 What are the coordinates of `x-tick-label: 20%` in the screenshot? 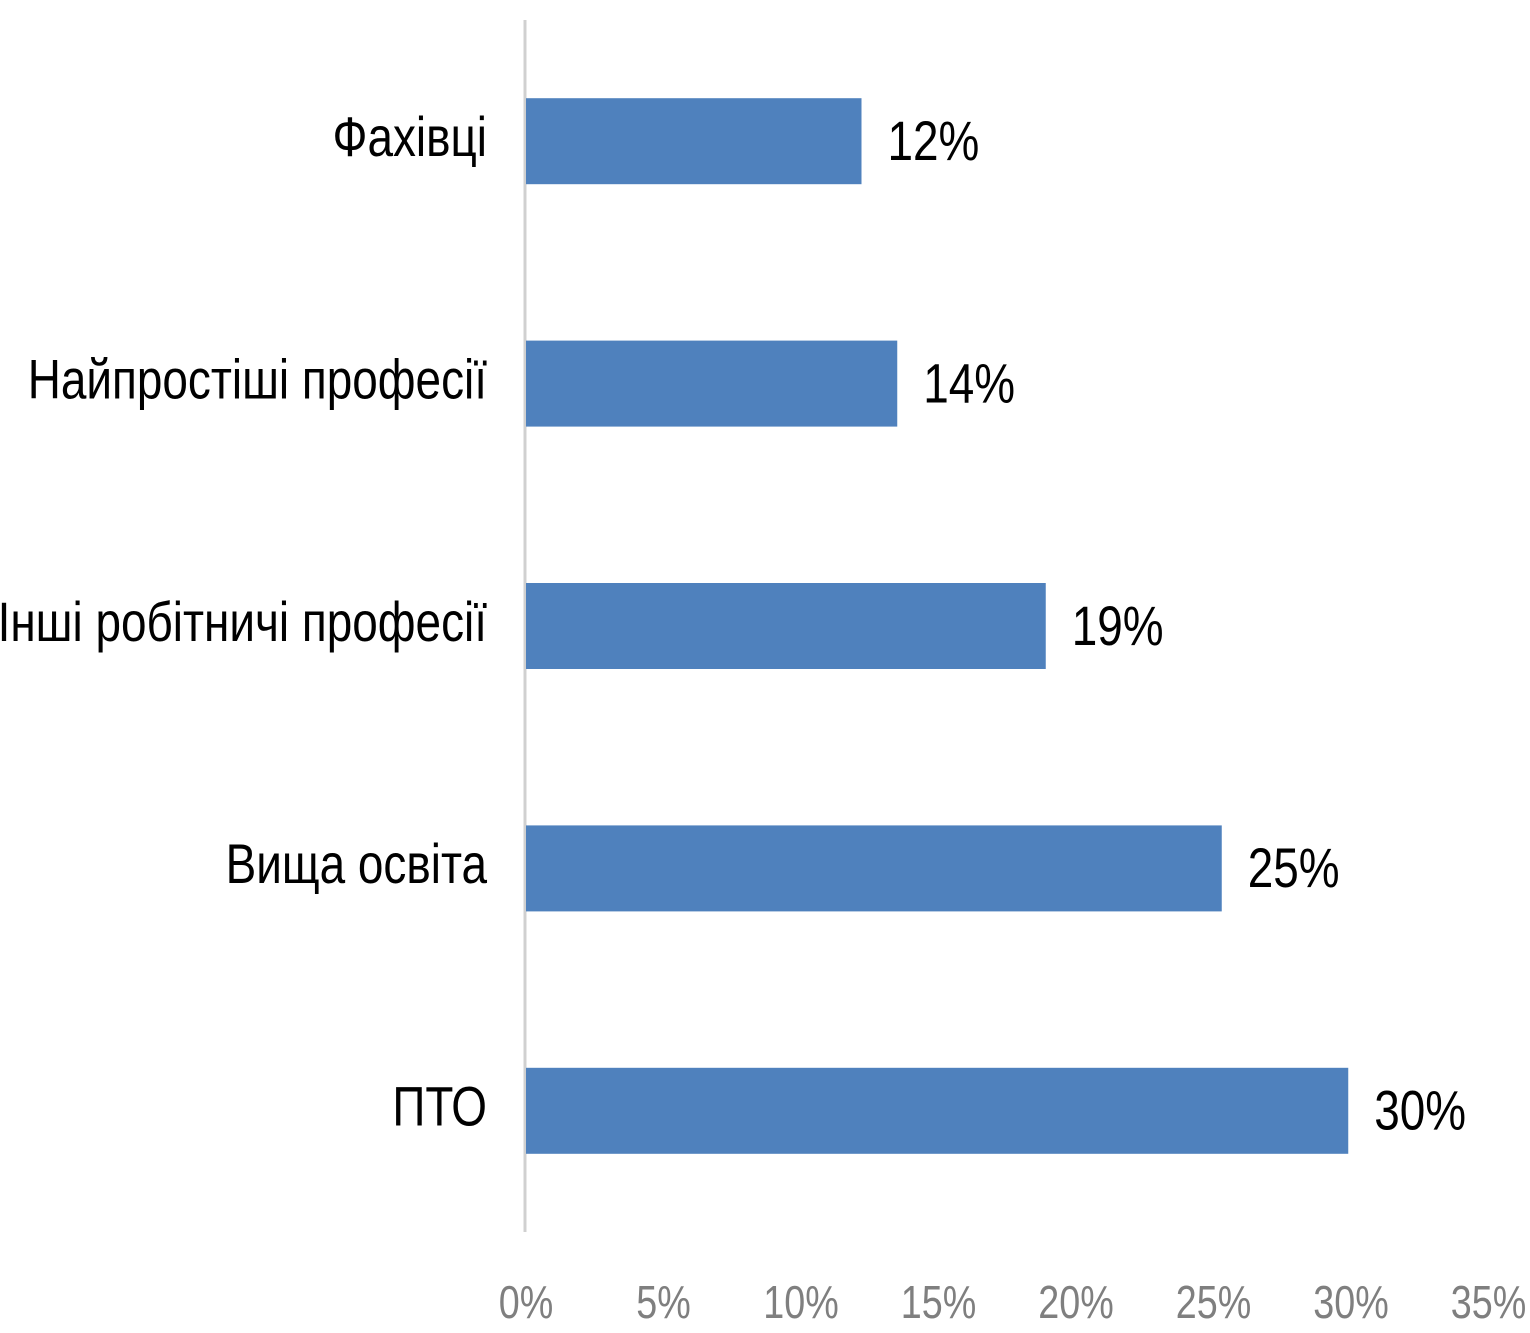 It's located at (1075, 1302).